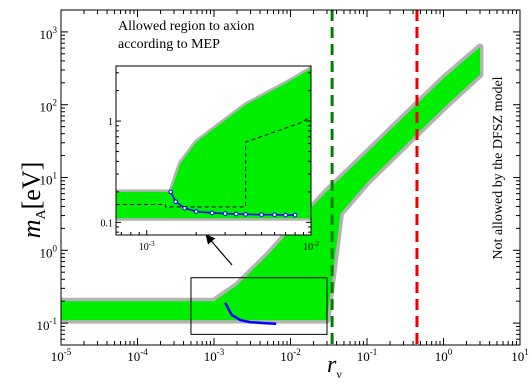 The image size is (532, 388). Describe the element at coordinates (311, 246) in the screenshot. I see `inset-x-tick-label: 10⁻²` at that location.